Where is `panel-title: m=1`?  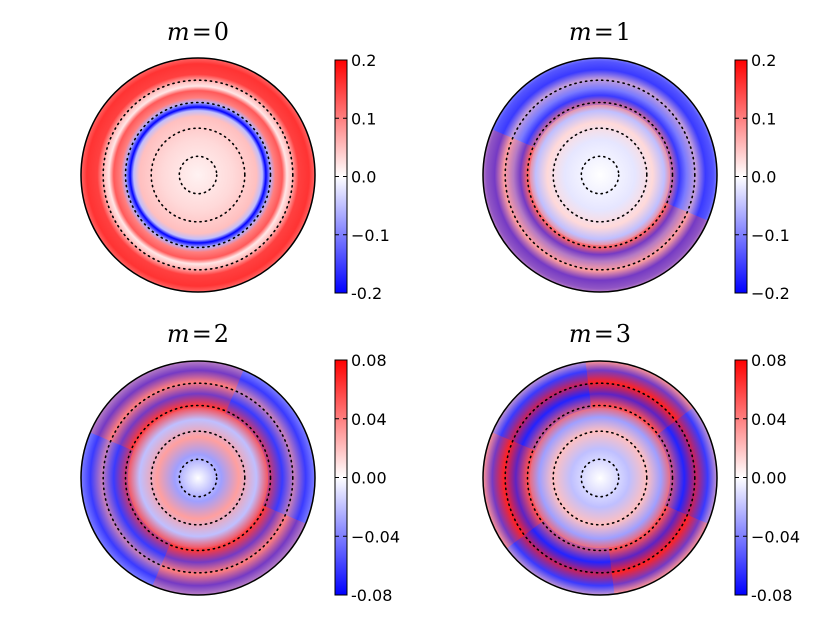 panel-title: m=1 is located at coordinates (600, 32).